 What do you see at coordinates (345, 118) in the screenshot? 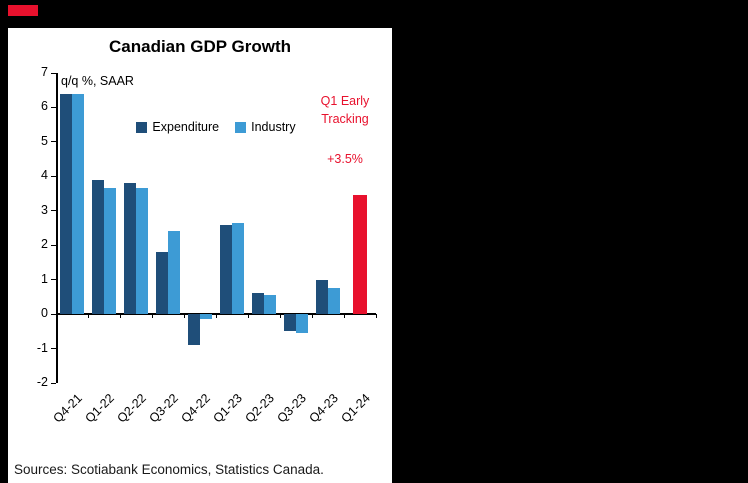
I see `annotation-line-2: Tracking` at bounding box center [345, 118].